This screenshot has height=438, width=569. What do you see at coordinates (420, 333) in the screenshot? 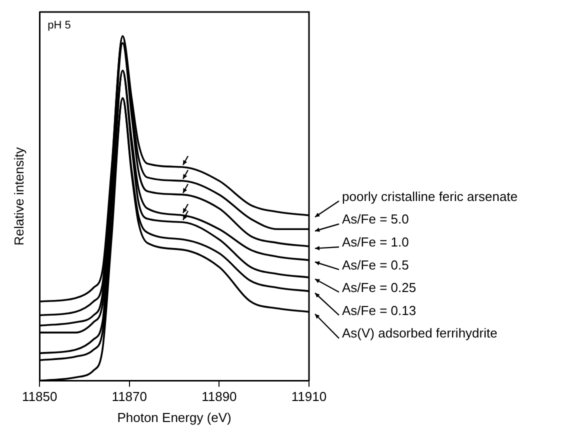
I see `legend-label: As(V) adsorbed ferrihydrite` at bounding box center [420, 333].